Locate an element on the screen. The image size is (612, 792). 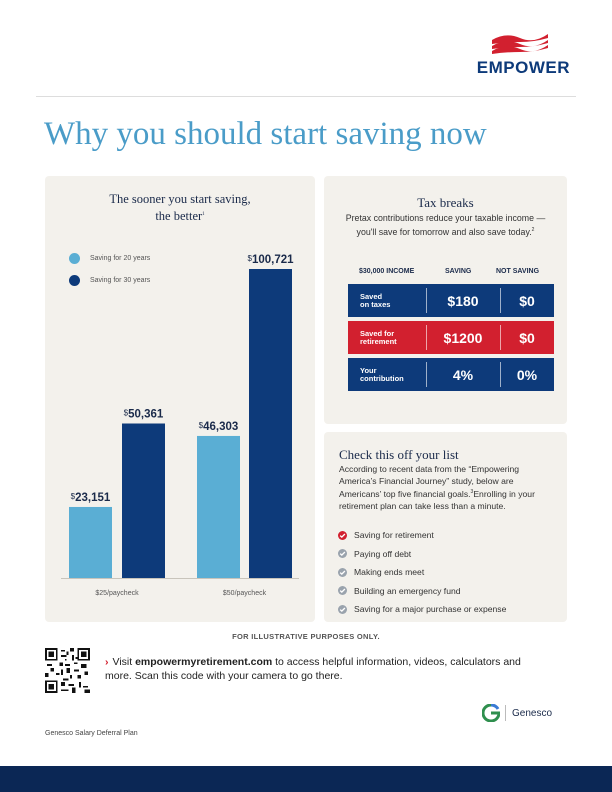
brand-name: EMPOWER is located at coordinates (523, 67).